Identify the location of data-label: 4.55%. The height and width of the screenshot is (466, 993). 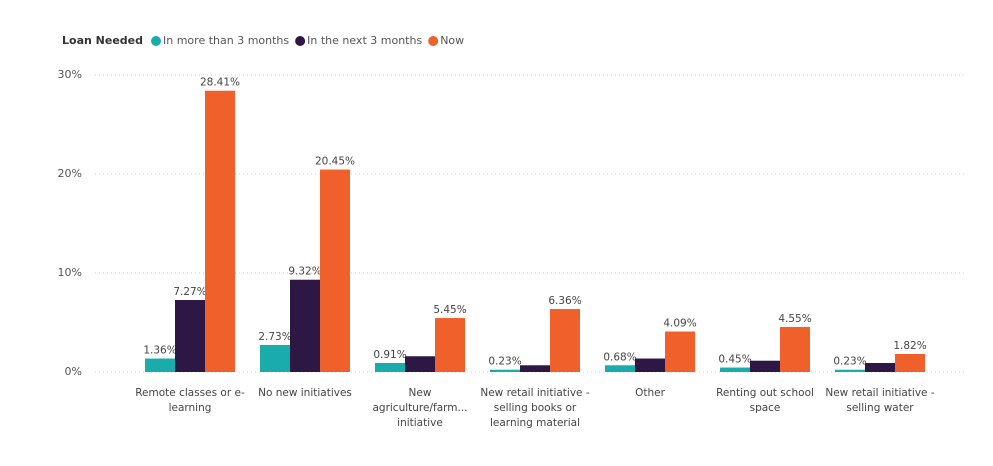
(794, 319).